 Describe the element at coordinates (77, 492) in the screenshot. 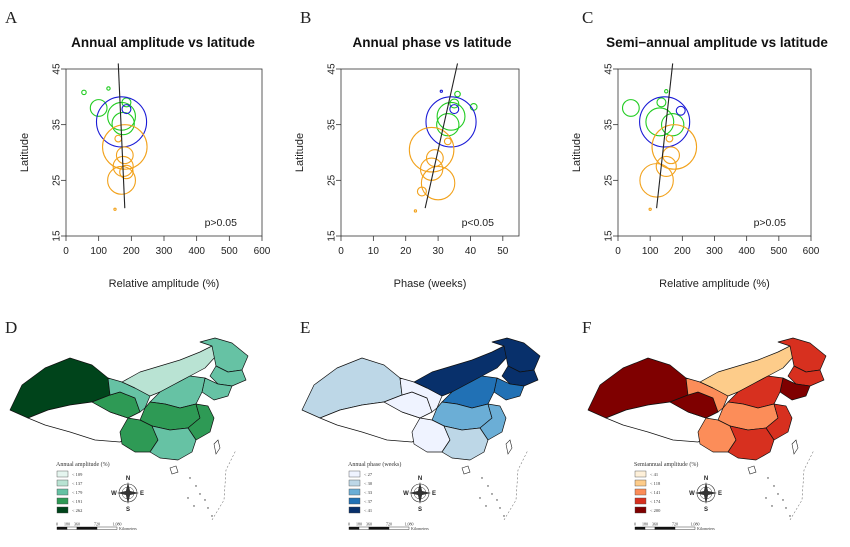

I see `legend-label: < 179` at that location.